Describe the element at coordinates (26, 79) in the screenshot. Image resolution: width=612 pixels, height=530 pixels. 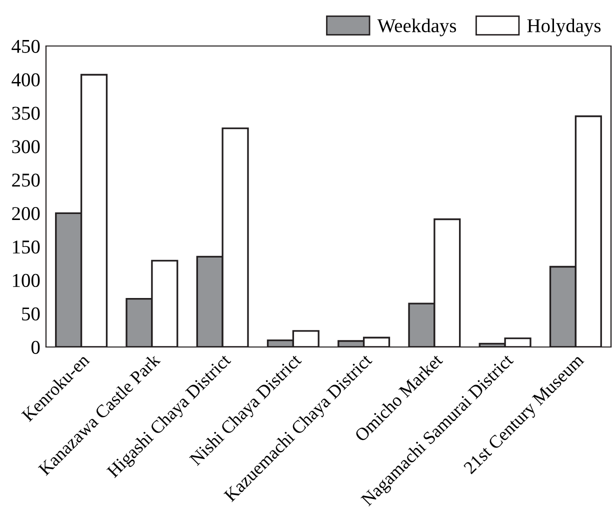
I see `y-tick-label: 400` at that location.